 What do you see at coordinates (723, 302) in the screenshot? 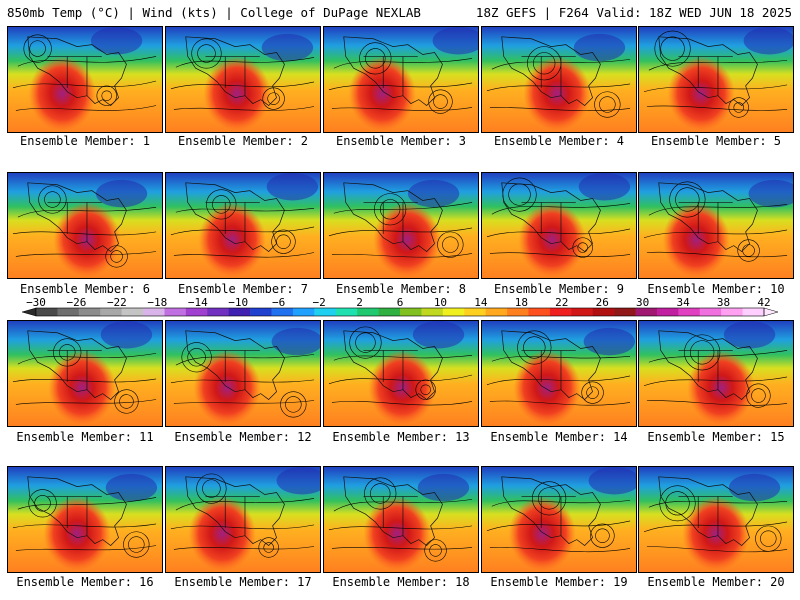
I see `colorbar-tick-label: 38` at bounding box center [723, 302].